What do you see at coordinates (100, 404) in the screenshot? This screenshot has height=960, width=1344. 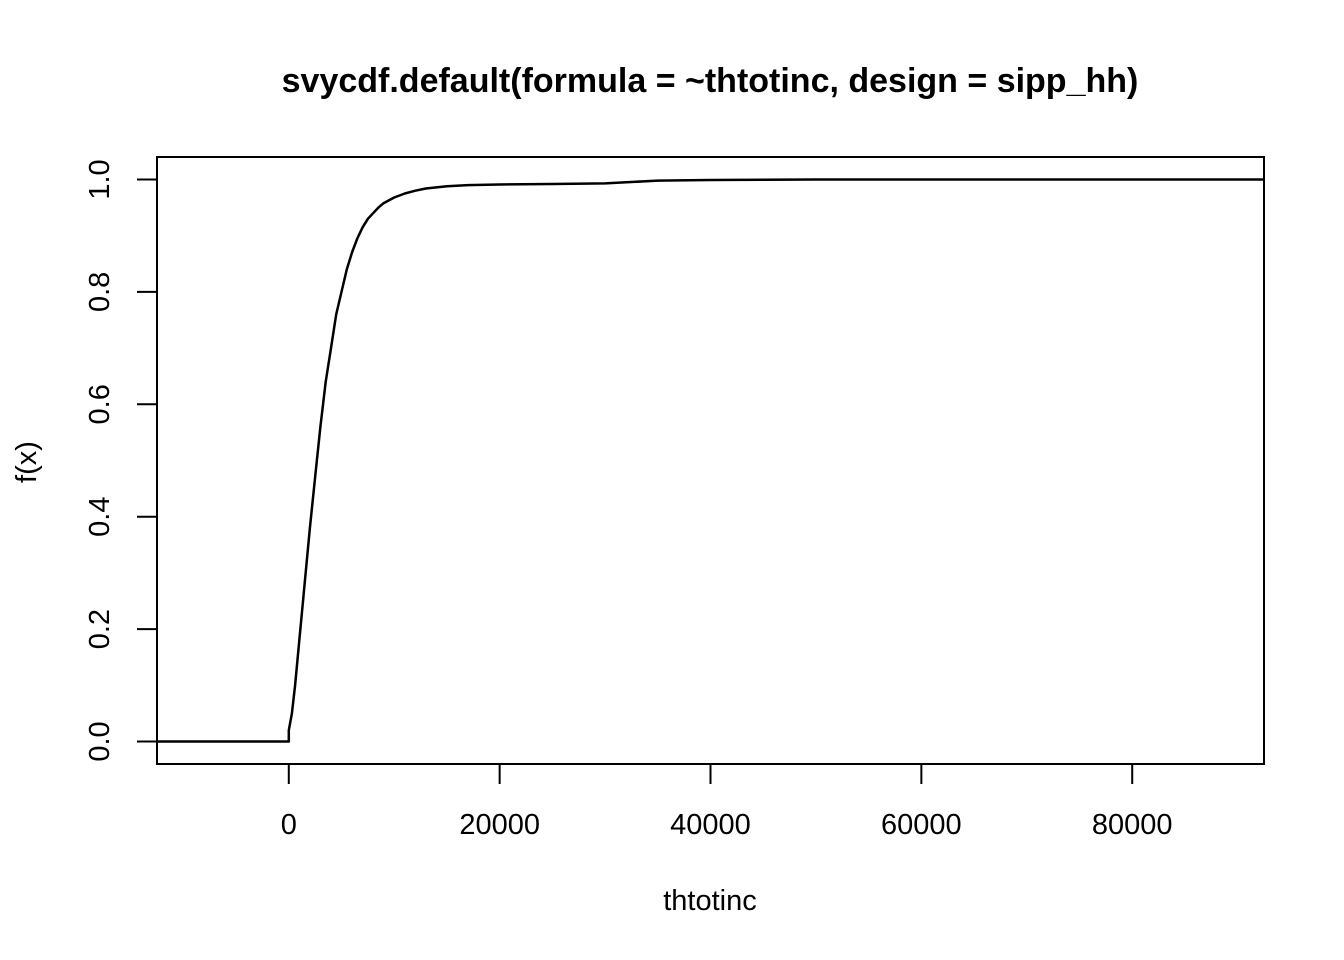 I see `y-tick-label: 0.6` at bounding box center [100, 404].